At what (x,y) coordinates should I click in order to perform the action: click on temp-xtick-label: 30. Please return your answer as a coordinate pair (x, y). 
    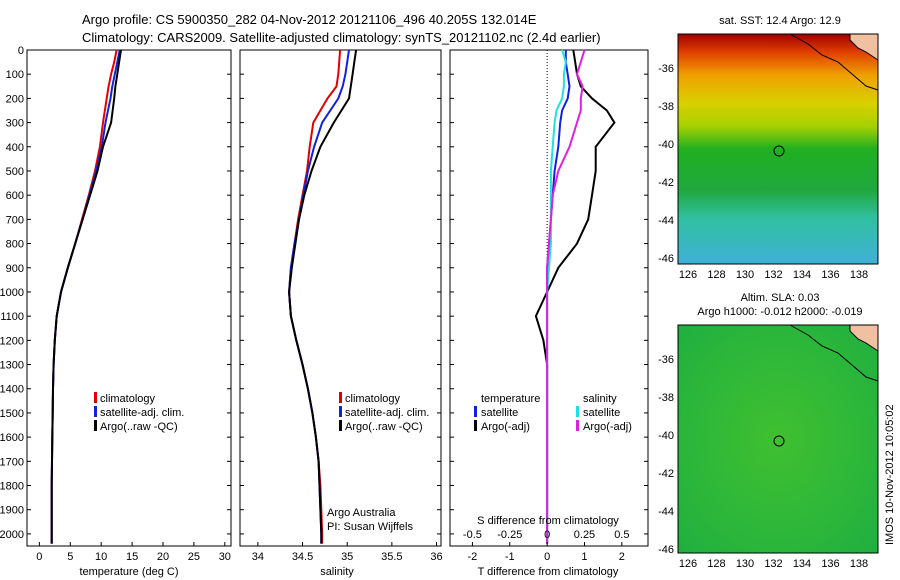
    Looking at the image, I should click on (225, 557).